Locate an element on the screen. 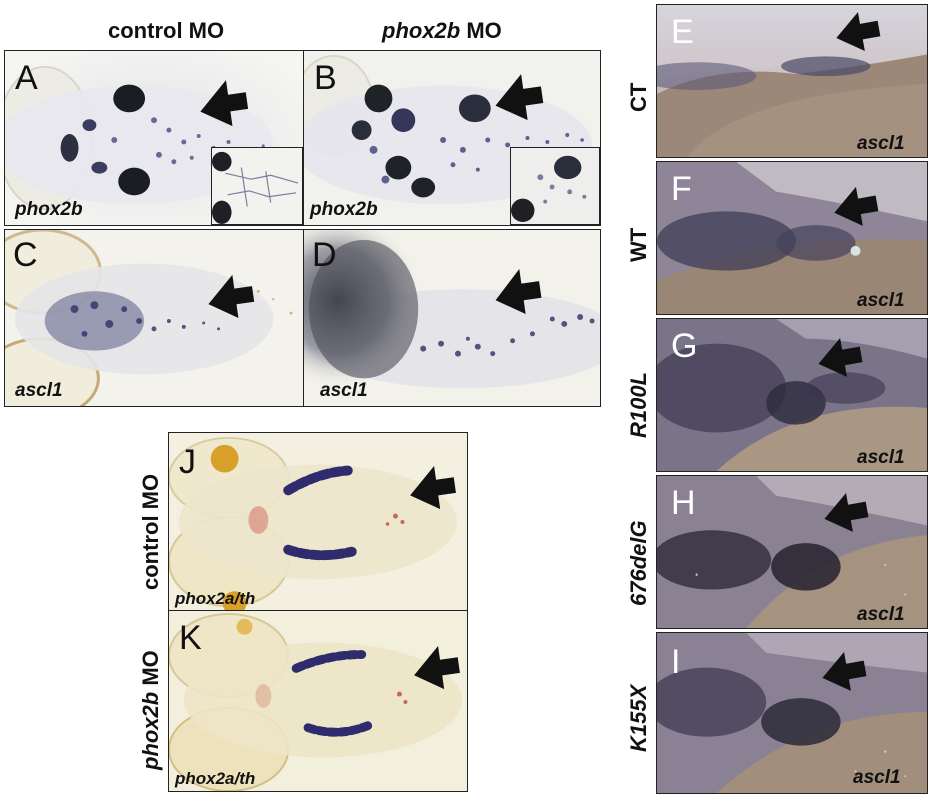 This screenshot has width=934, height=800. column-header-control: control MO is located at coordinates (166, 30).